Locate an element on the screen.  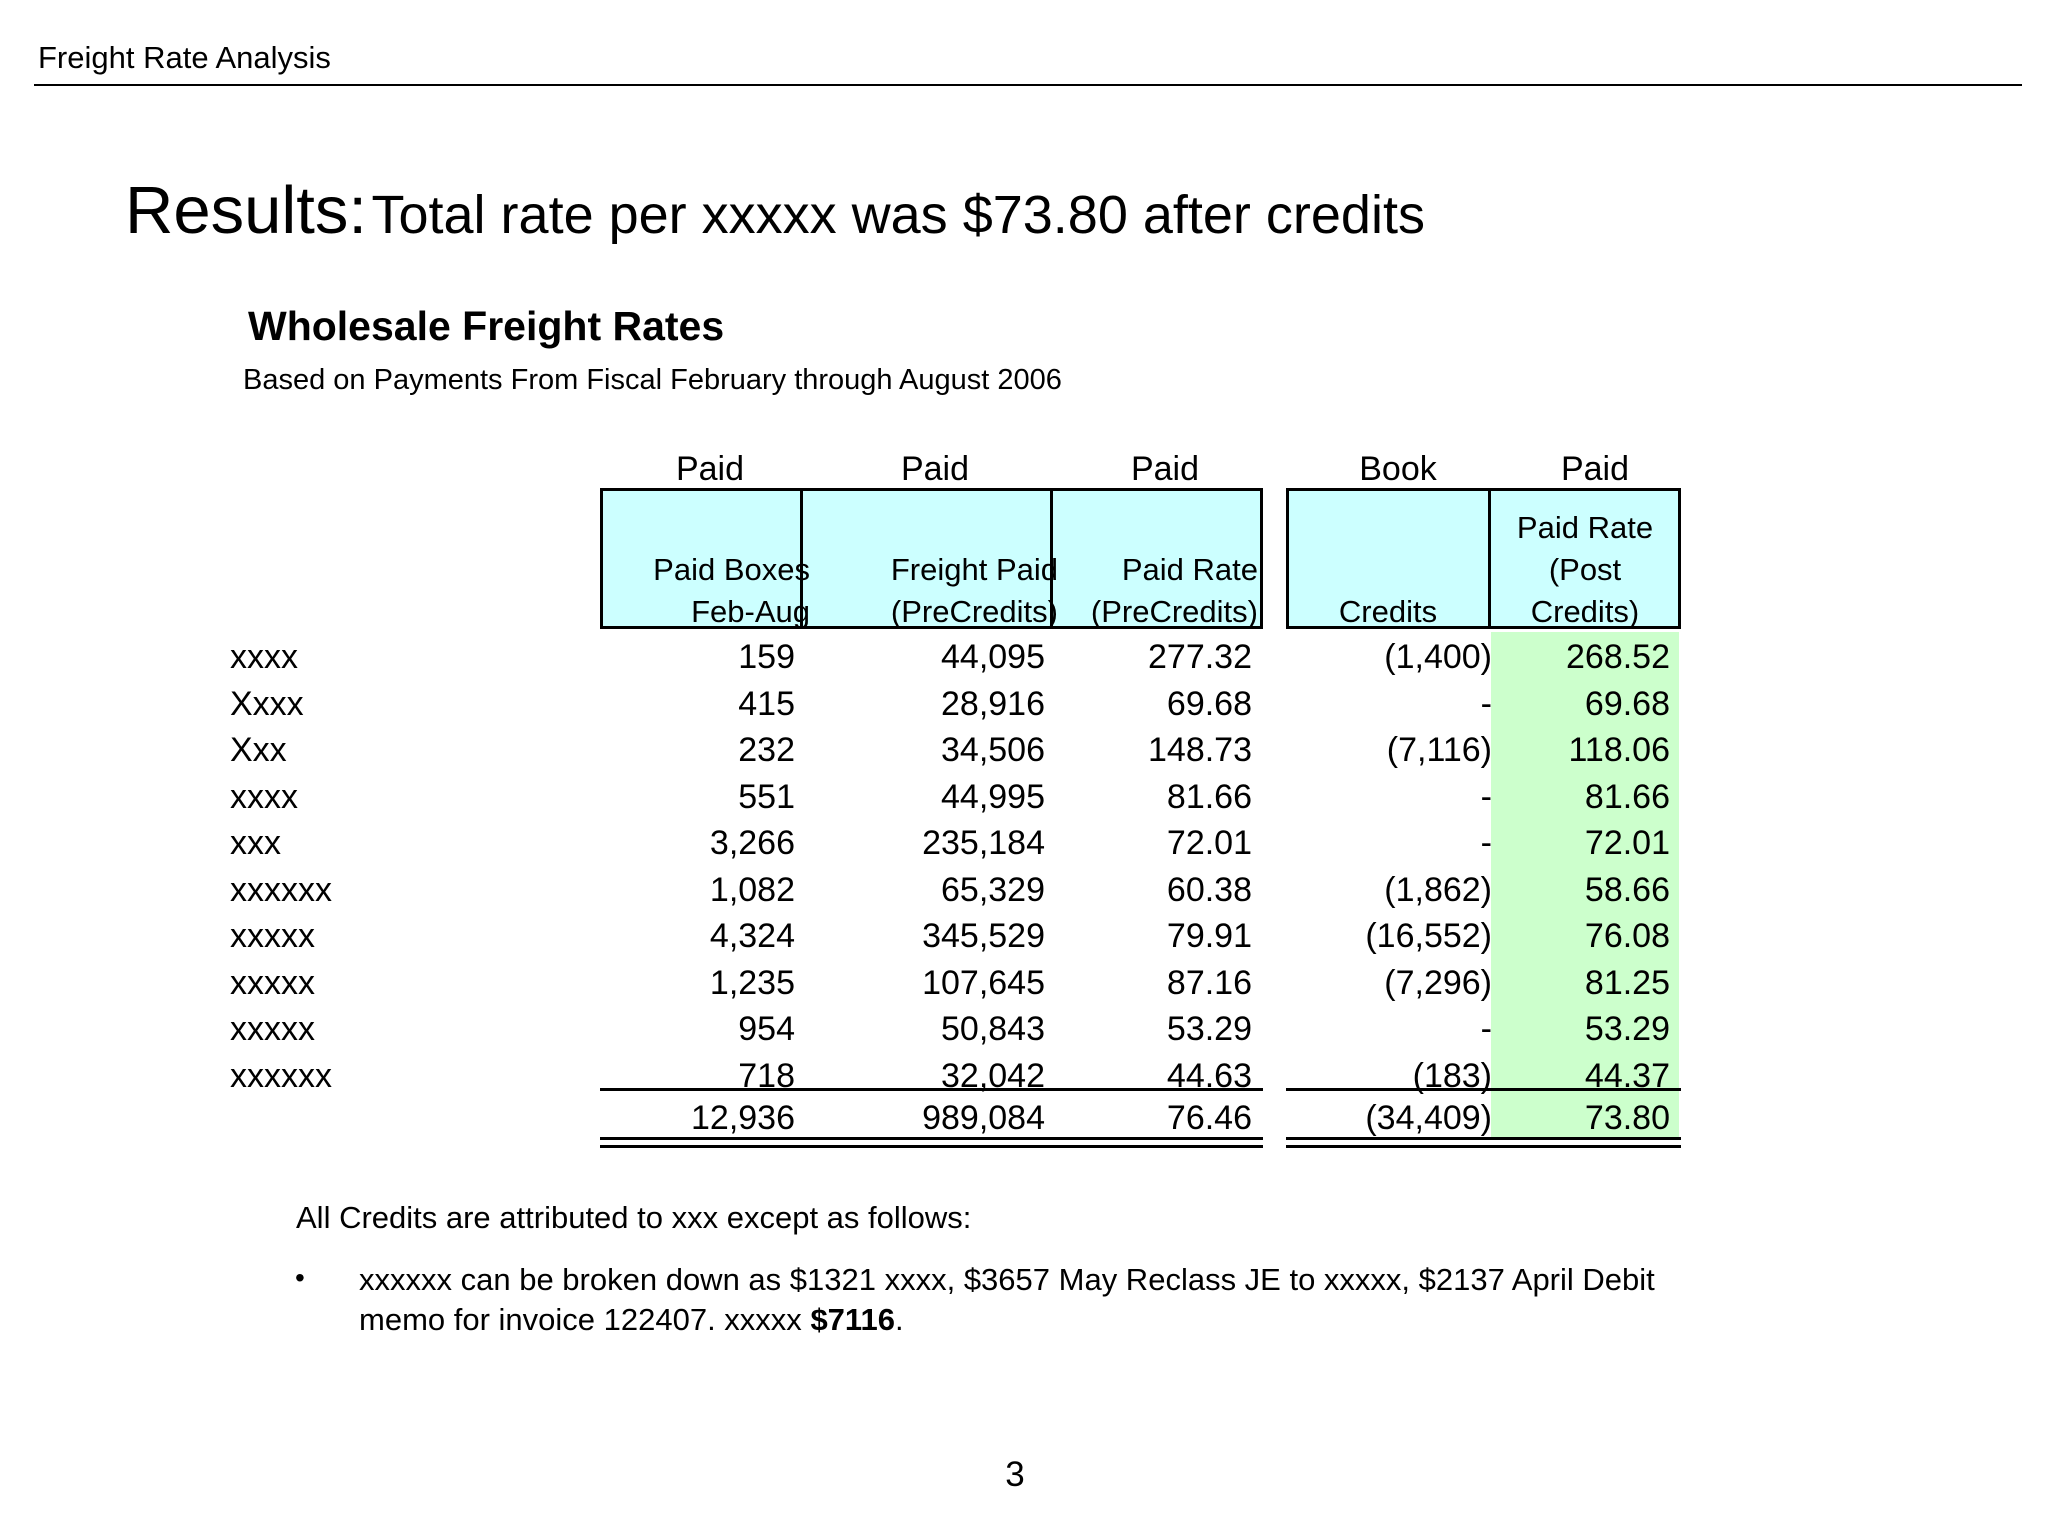
col-header-freight-line1: Freight Paid is located at coordinates (974, 569).